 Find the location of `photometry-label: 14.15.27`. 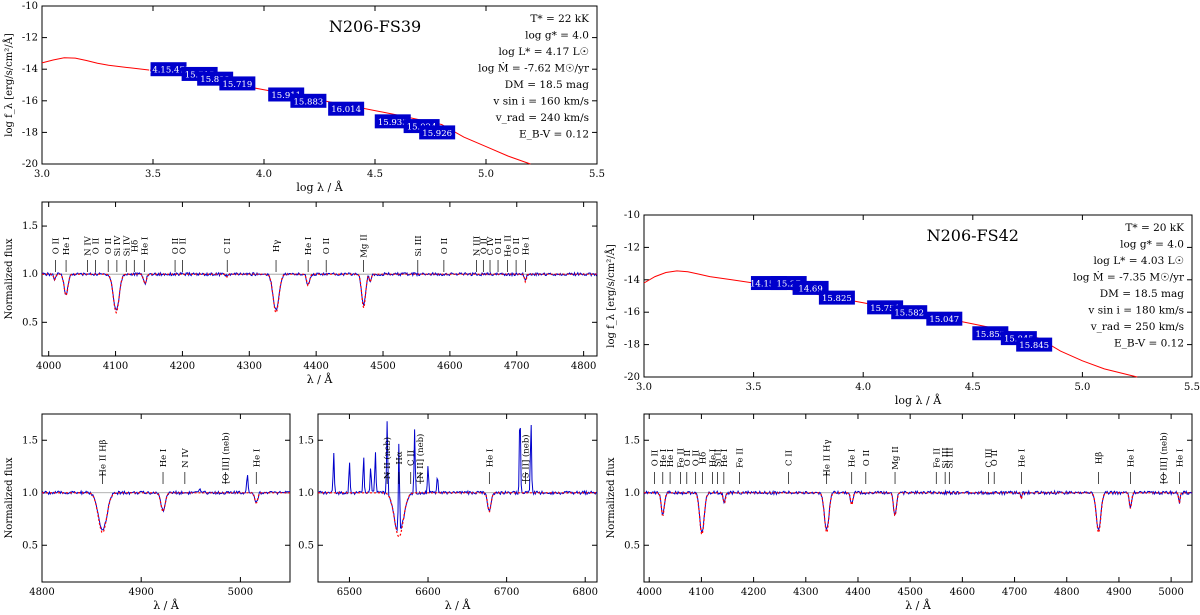

photometry-label: 14.15.27 is located at coordinates (769, 285).